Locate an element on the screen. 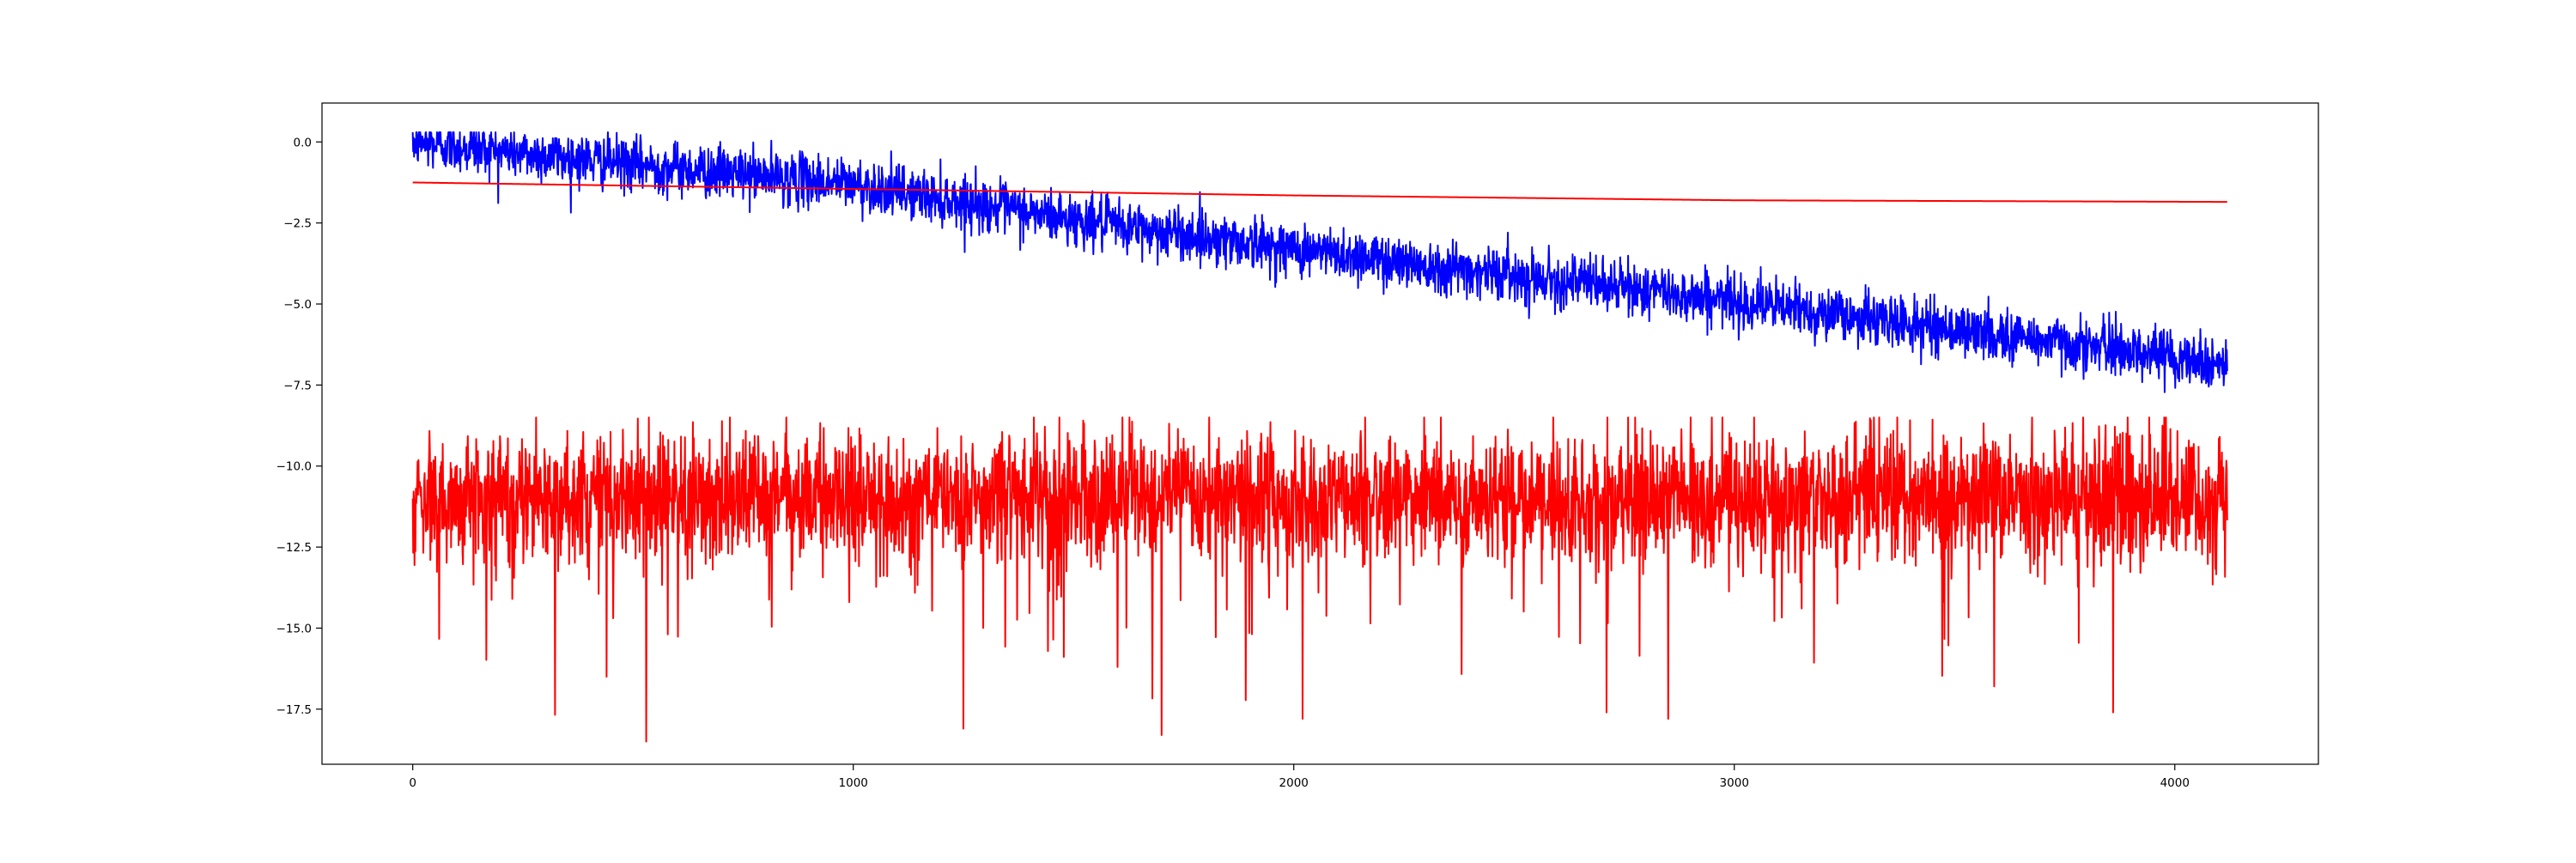  x-tick-label: 4000 is located at coordinates (2175, 783).